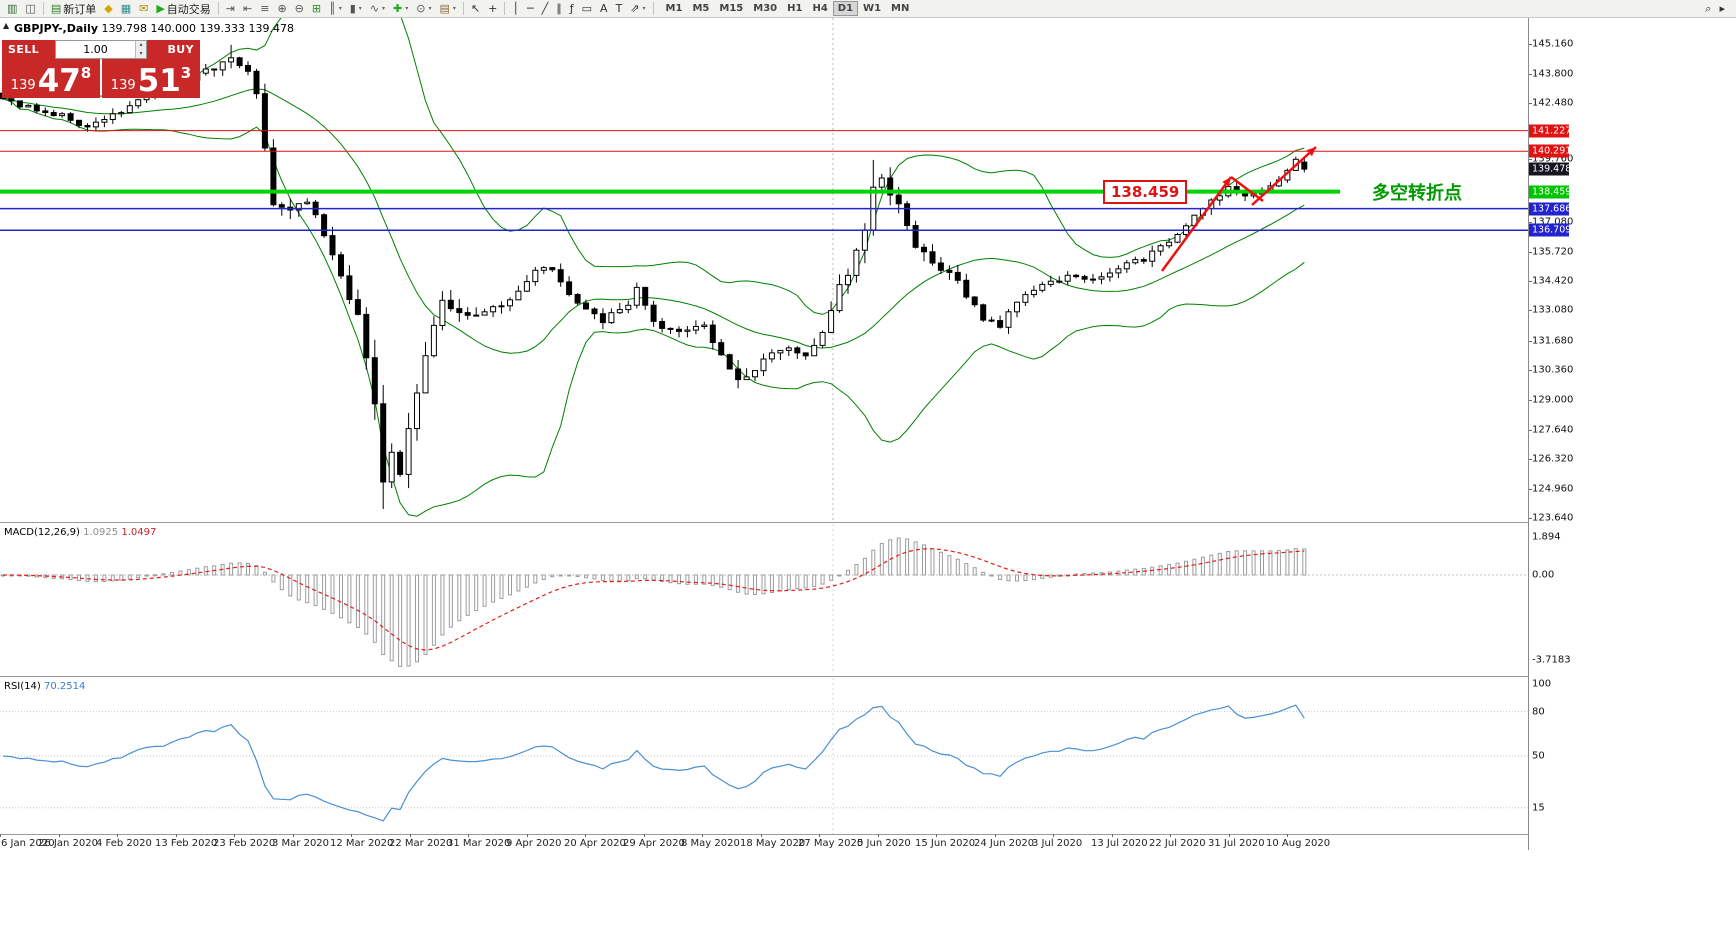  Describe the element at coordinates (845, 8) in the screenshot. I see `timeframe-button-d1: D1` at that location.